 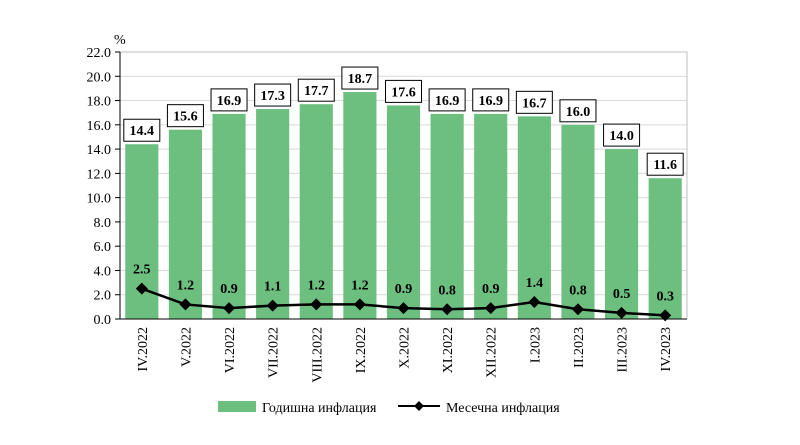 I want to click on y-tick-label: 18.0, so click(x=99, y=102).